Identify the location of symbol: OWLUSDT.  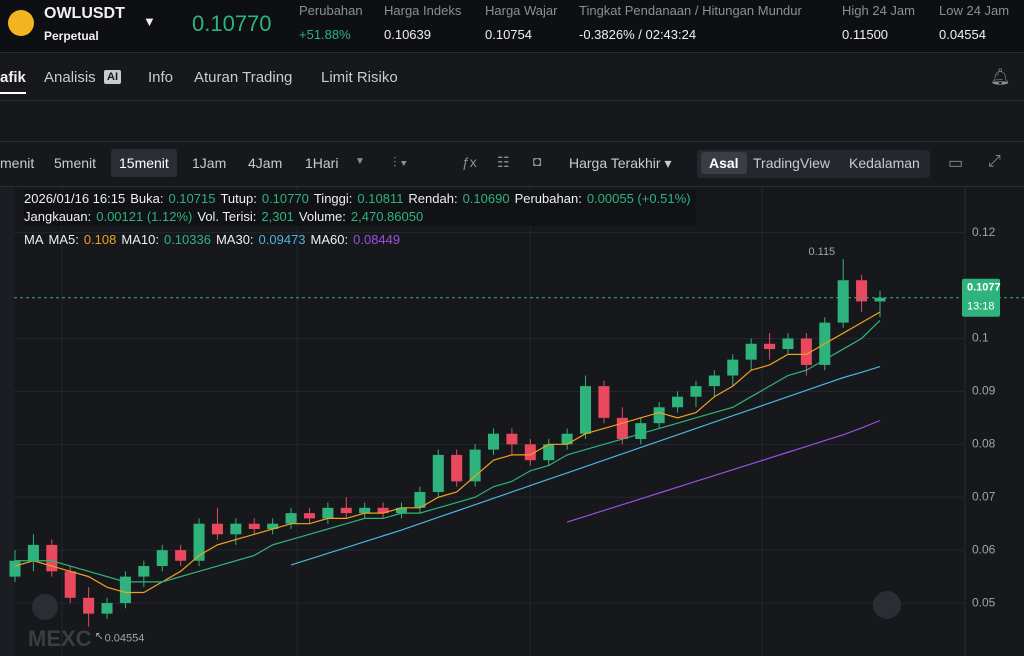
(84, 13).